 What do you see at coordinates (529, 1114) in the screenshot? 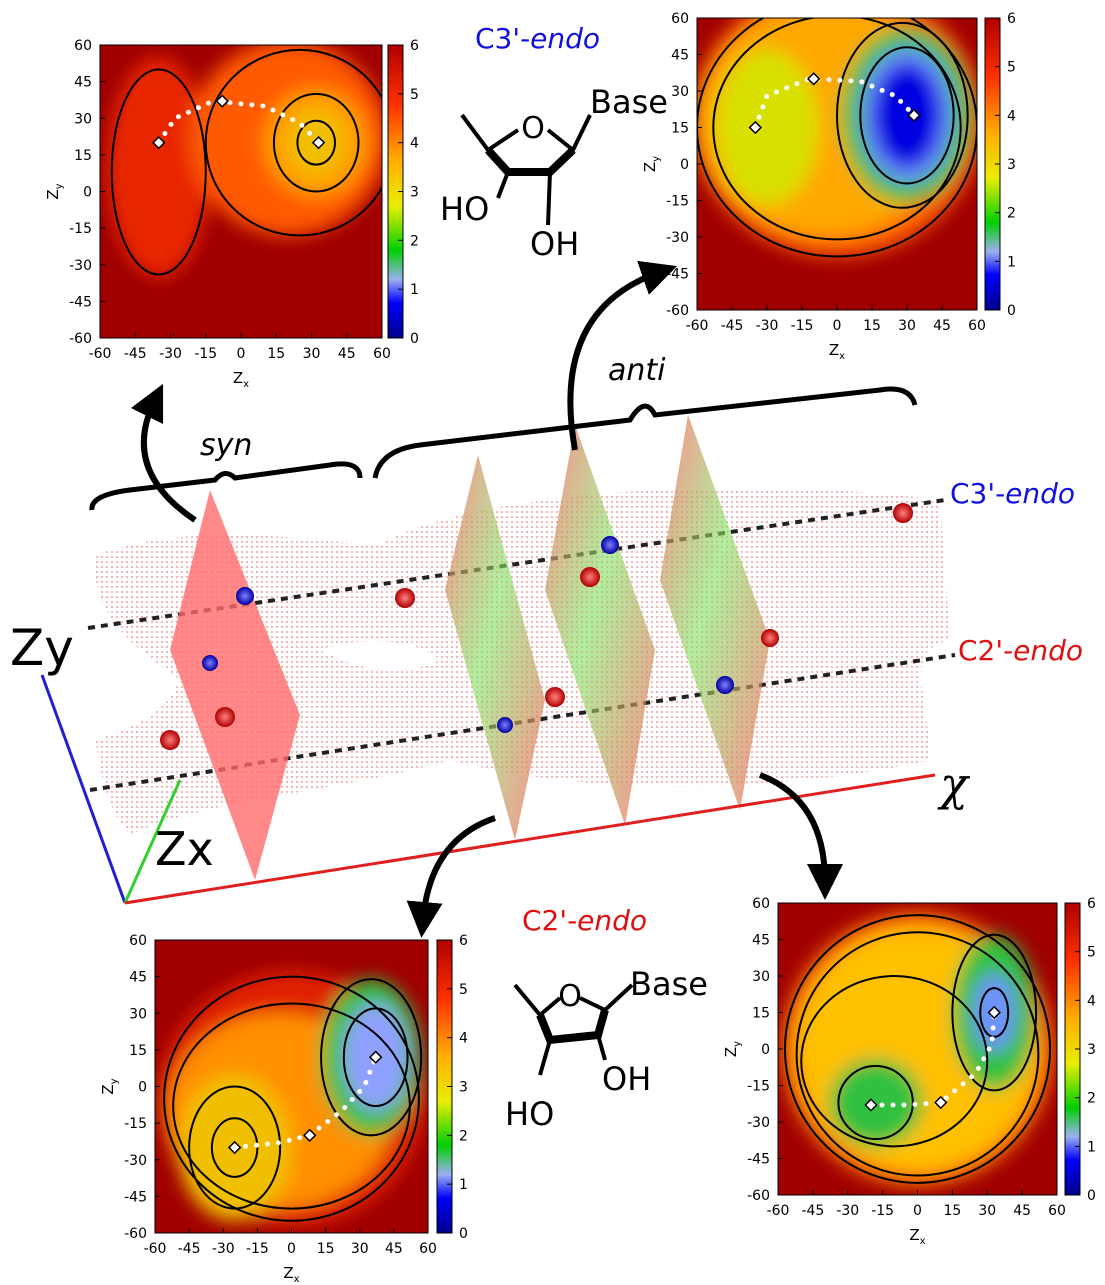
I see `ho: HO` at bounding box center [529, 1114].